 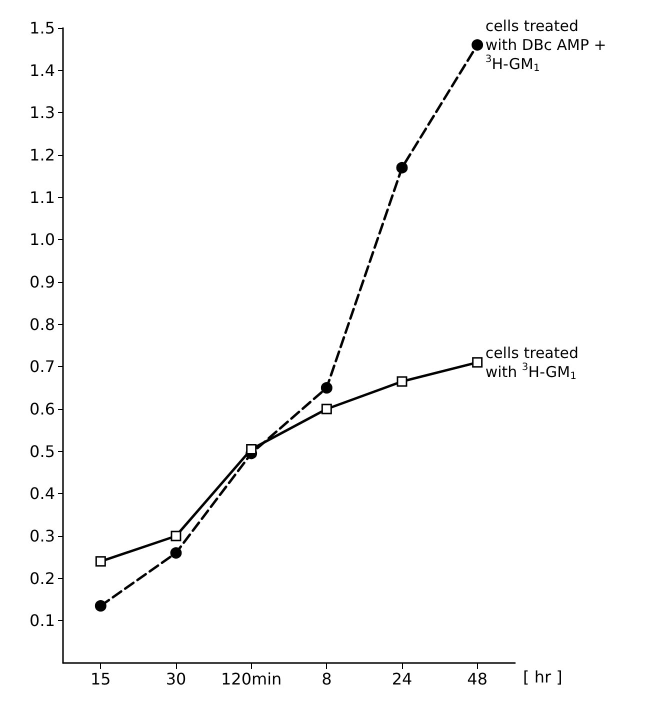 I want to click on x-tick-label: 30, so click(x=176, y=679).